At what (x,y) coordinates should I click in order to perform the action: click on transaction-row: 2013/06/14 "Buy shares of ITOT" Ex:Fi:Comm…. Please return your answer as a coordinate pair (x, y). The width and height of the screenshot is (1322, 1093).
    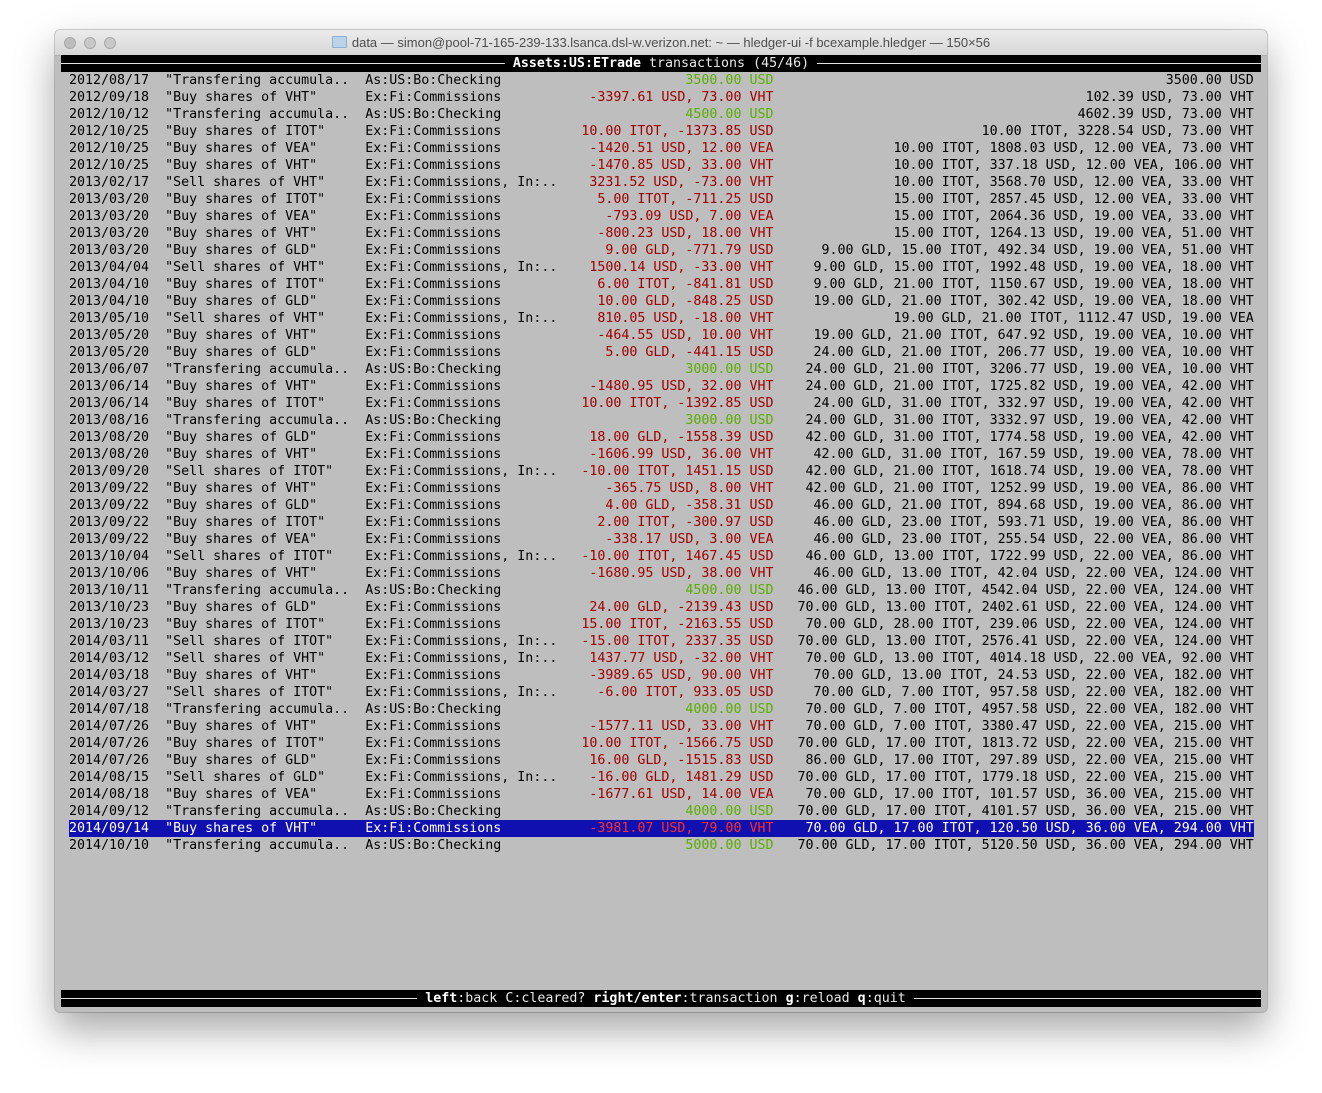
    Looking at the image, I should click on (661, 403).